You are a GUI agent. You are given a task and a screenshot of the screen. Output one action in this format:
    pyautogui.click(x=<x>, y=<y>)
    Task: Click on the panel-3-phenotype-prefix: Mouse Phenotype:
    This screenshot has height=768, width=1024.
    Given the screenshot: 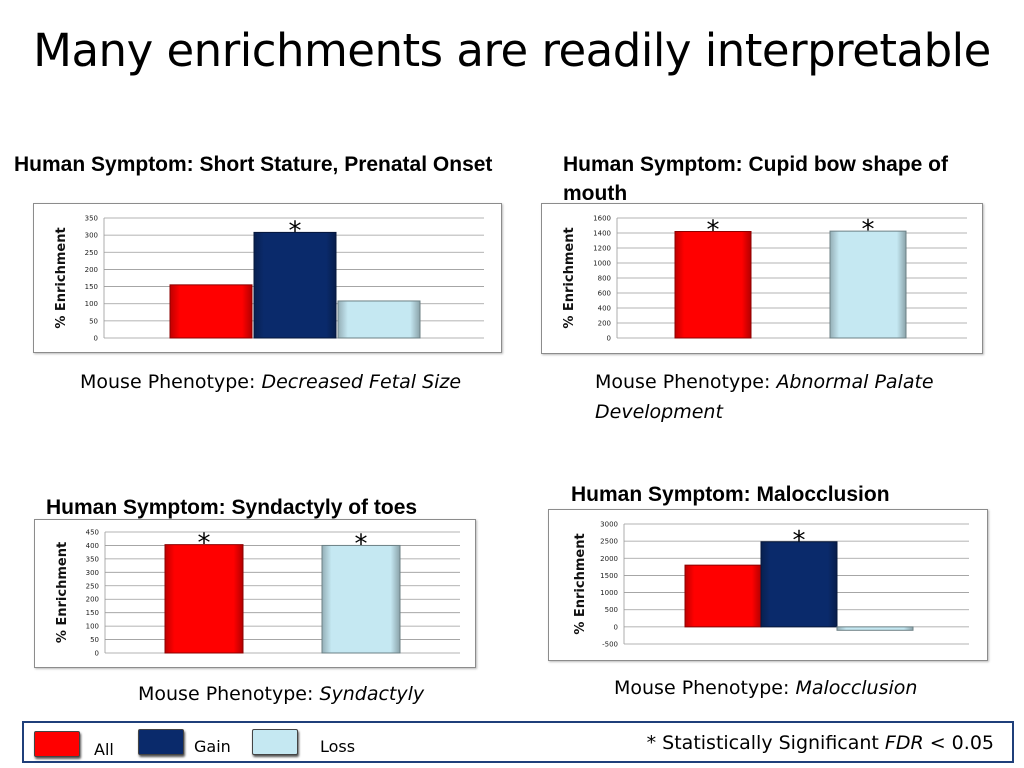 What is the action you would take?
    pyautogui.click(x=229, y=694)
    